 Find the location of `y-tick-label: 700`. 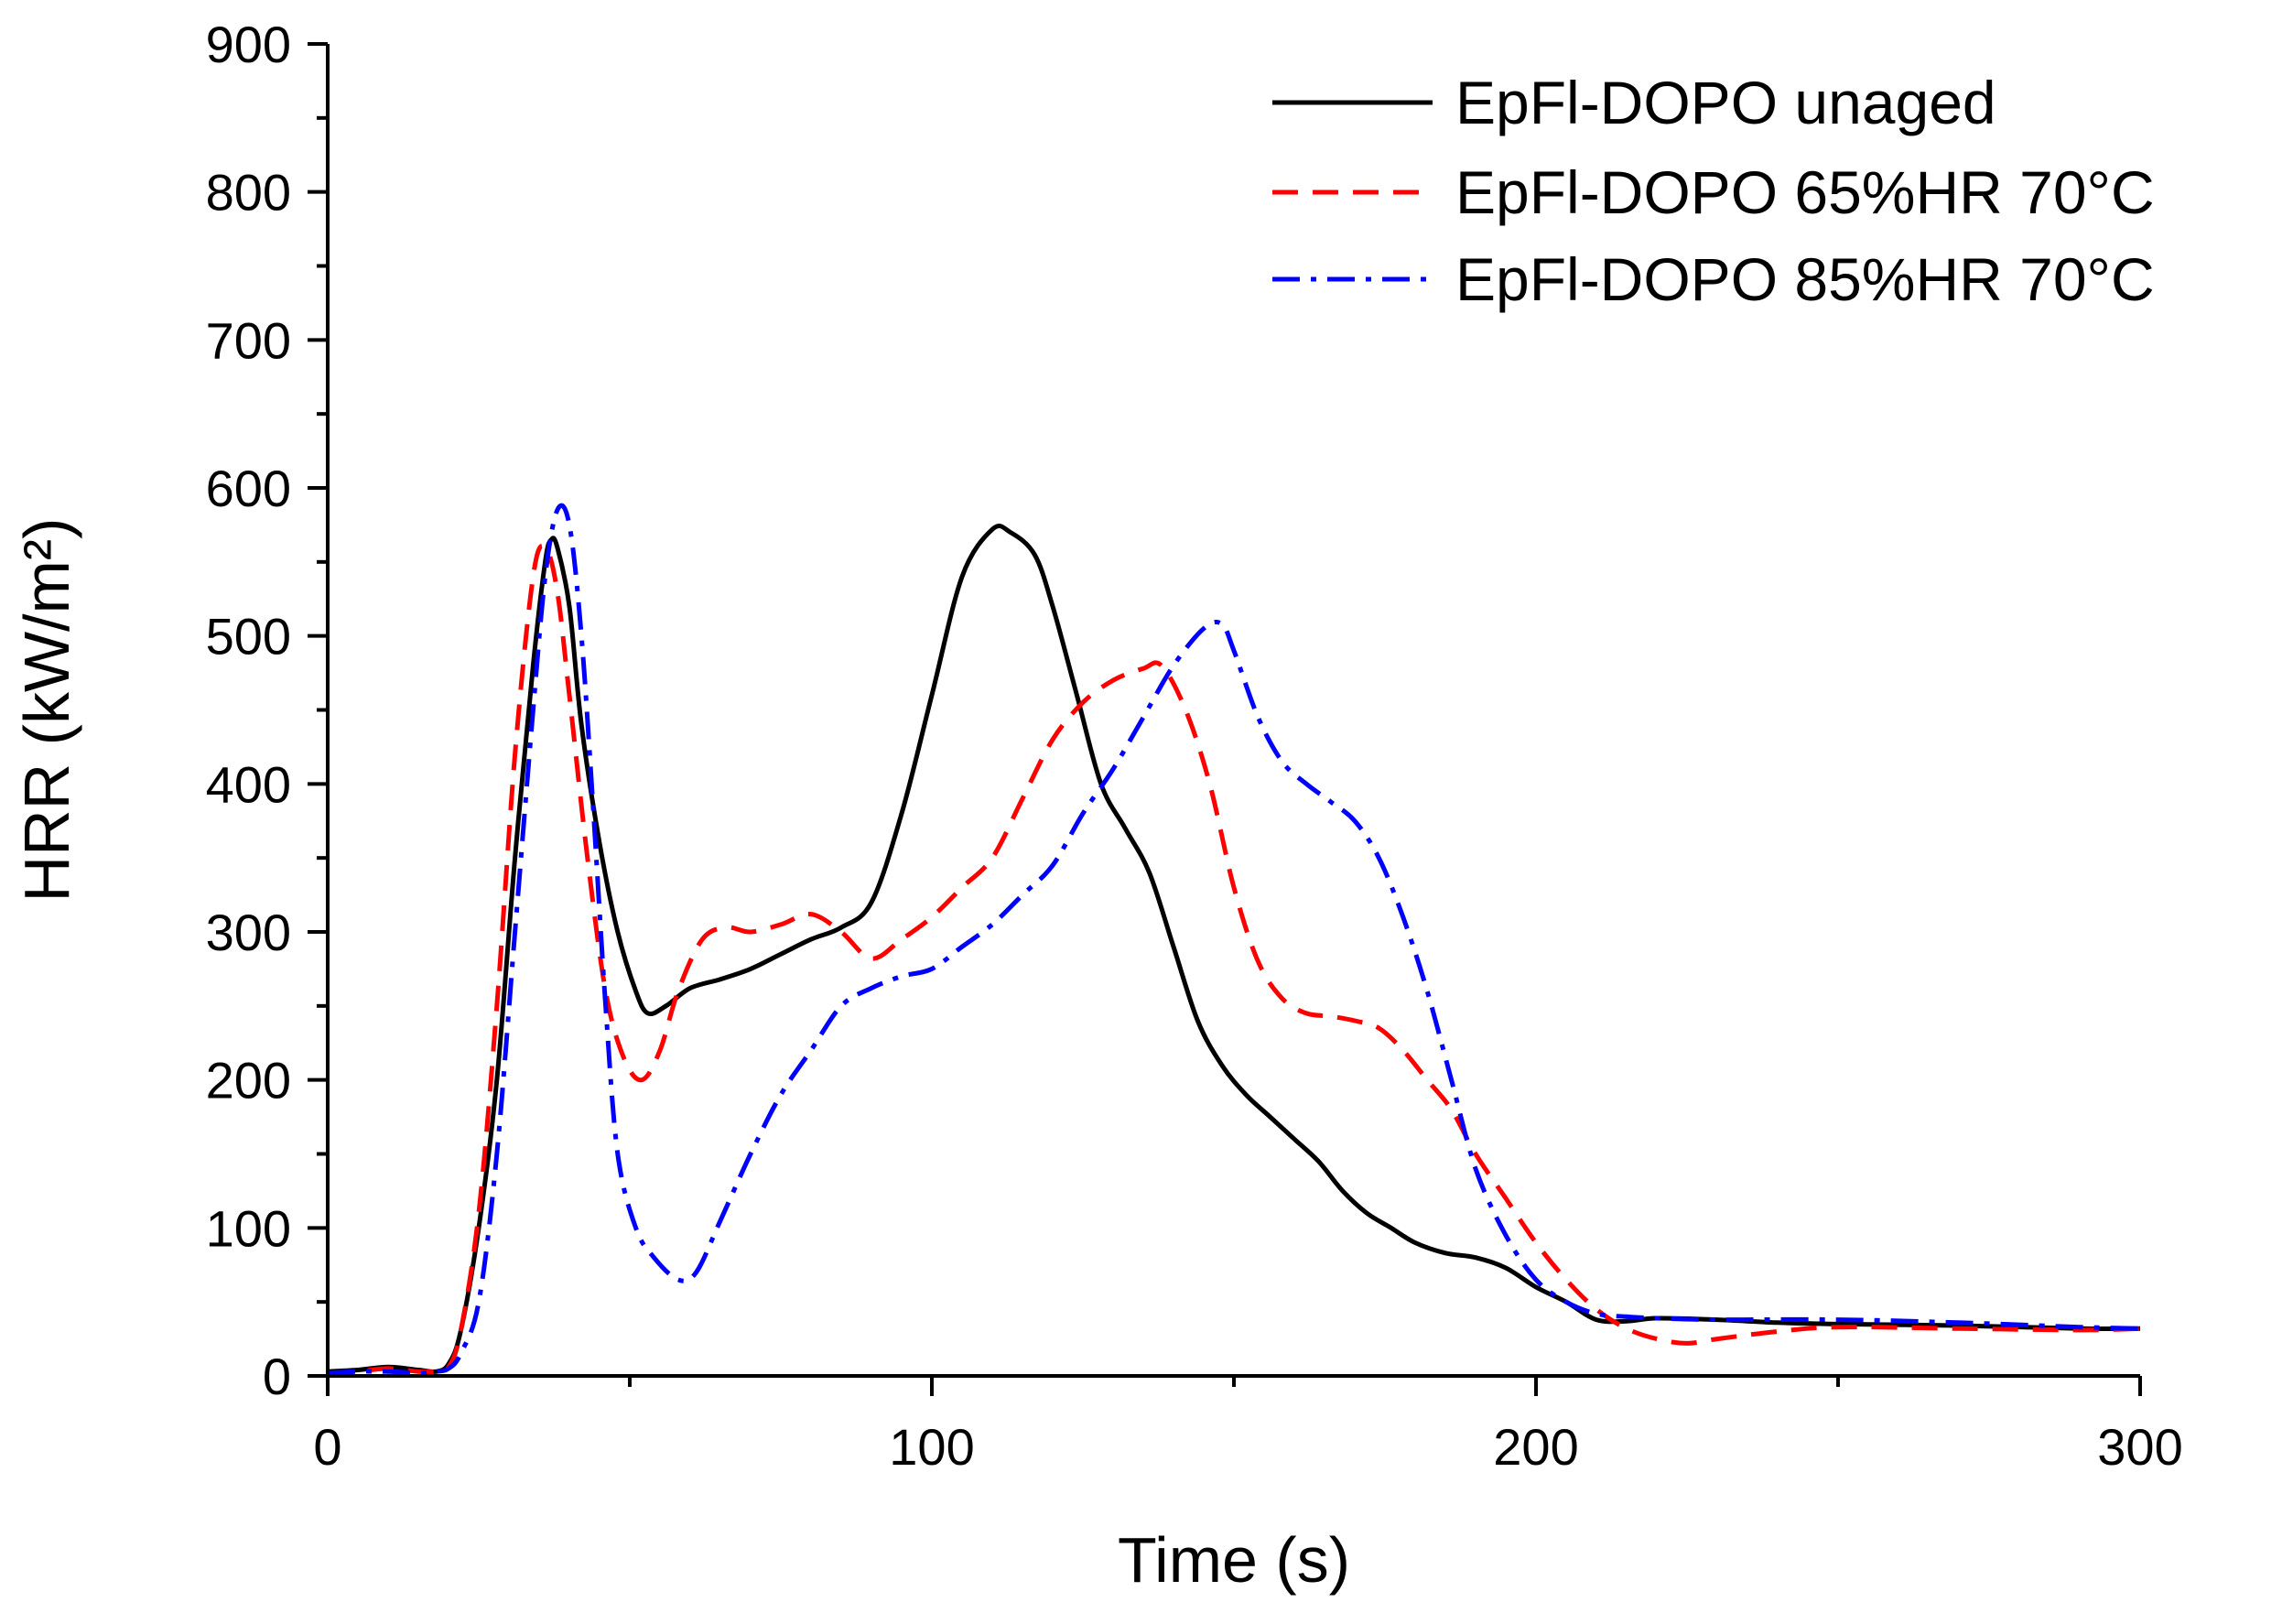

y-tick-label: 700 is located at coordinates (249, 340).